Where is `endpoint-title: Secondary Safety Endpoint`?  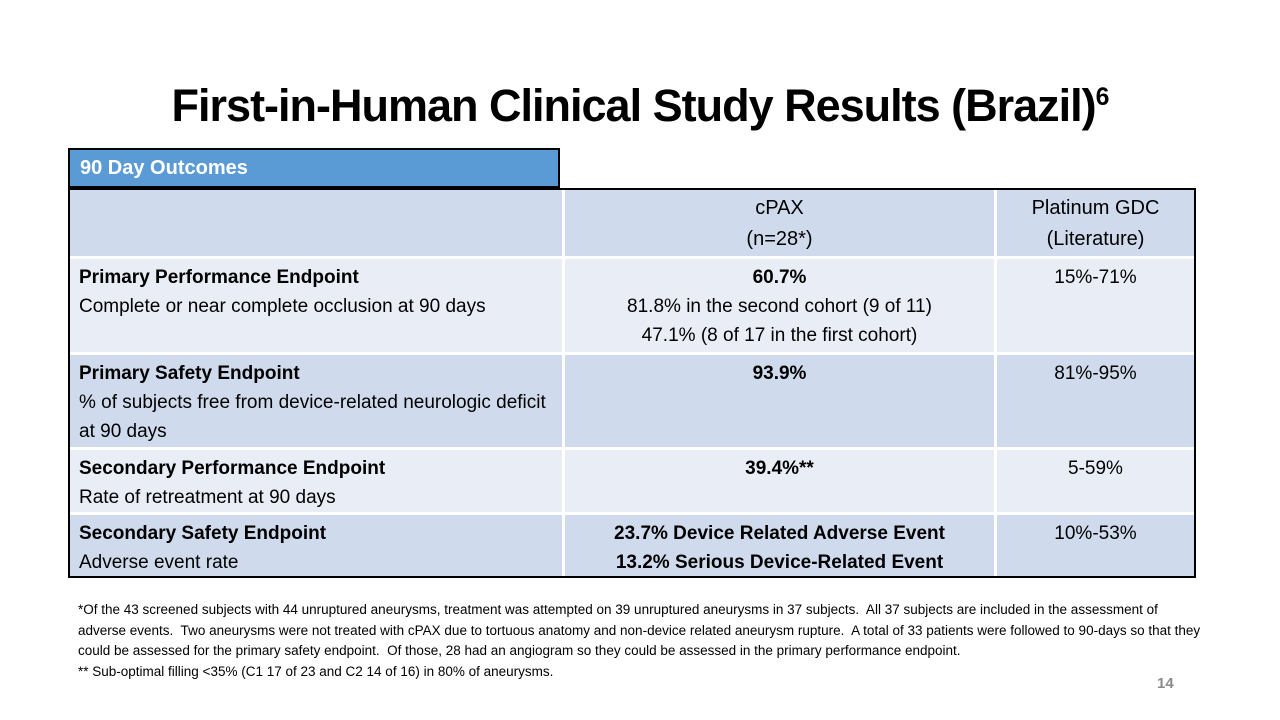
endpoint-title: Secondary Safety Endpoint is located at coordinates (203, 533).